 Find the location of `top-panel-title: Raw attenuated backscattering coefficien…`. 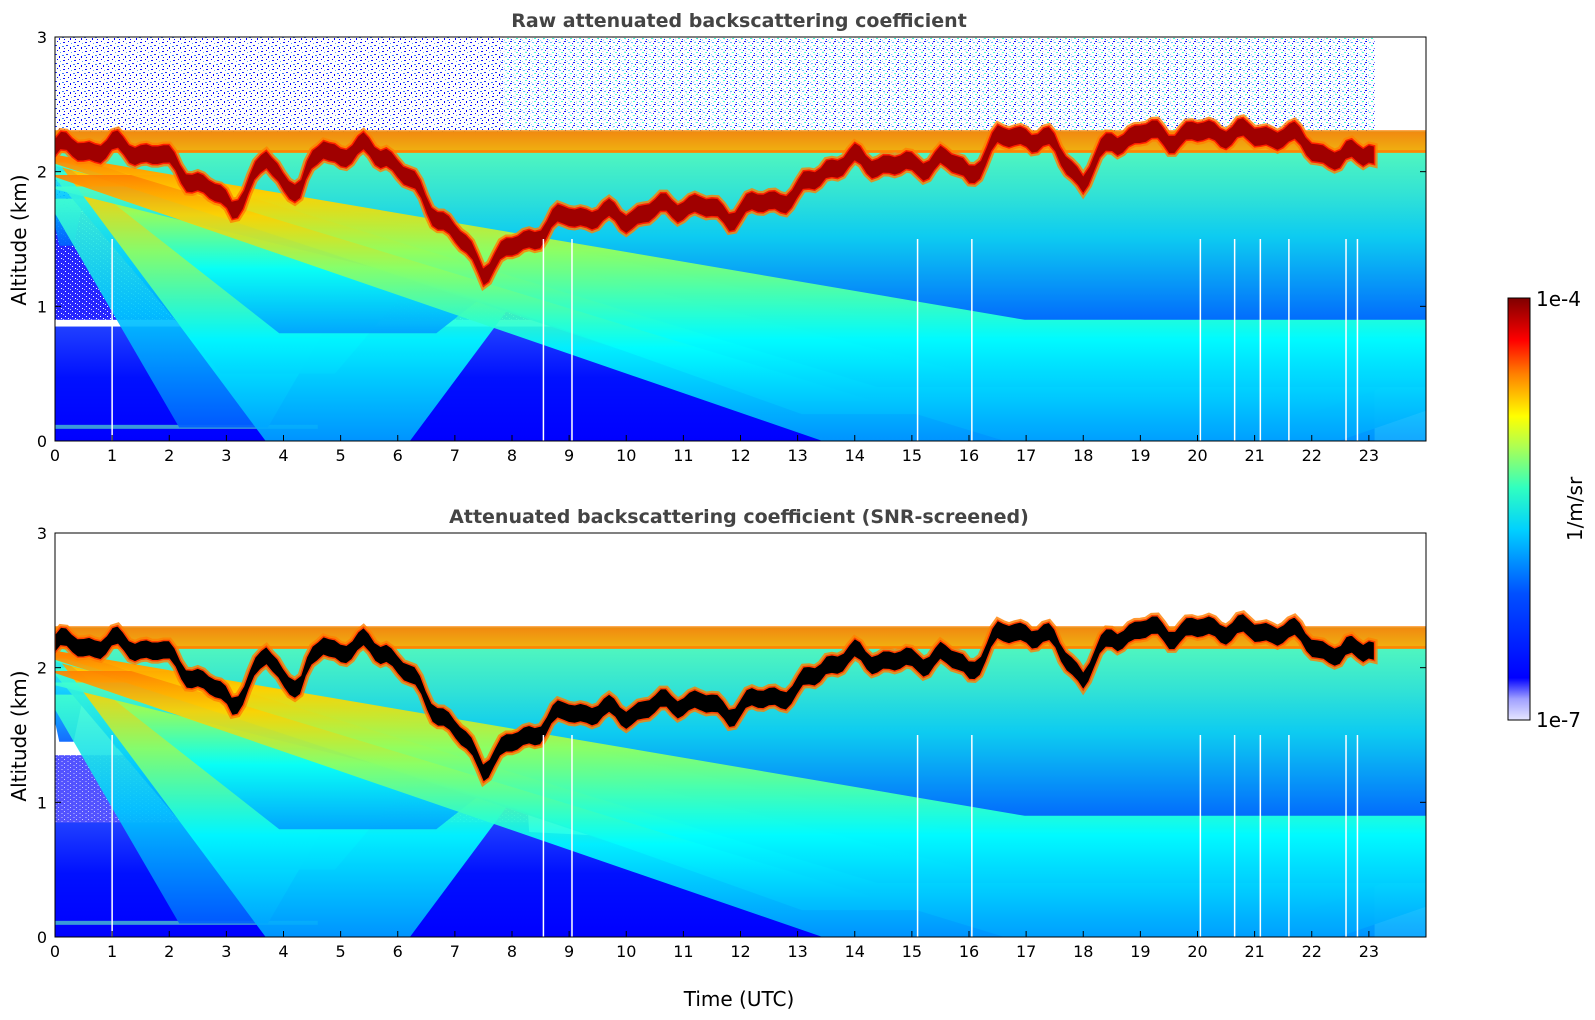

top-panel-title: Raw attenuated backscattering coefficien… is located at coordinates (739, 21).